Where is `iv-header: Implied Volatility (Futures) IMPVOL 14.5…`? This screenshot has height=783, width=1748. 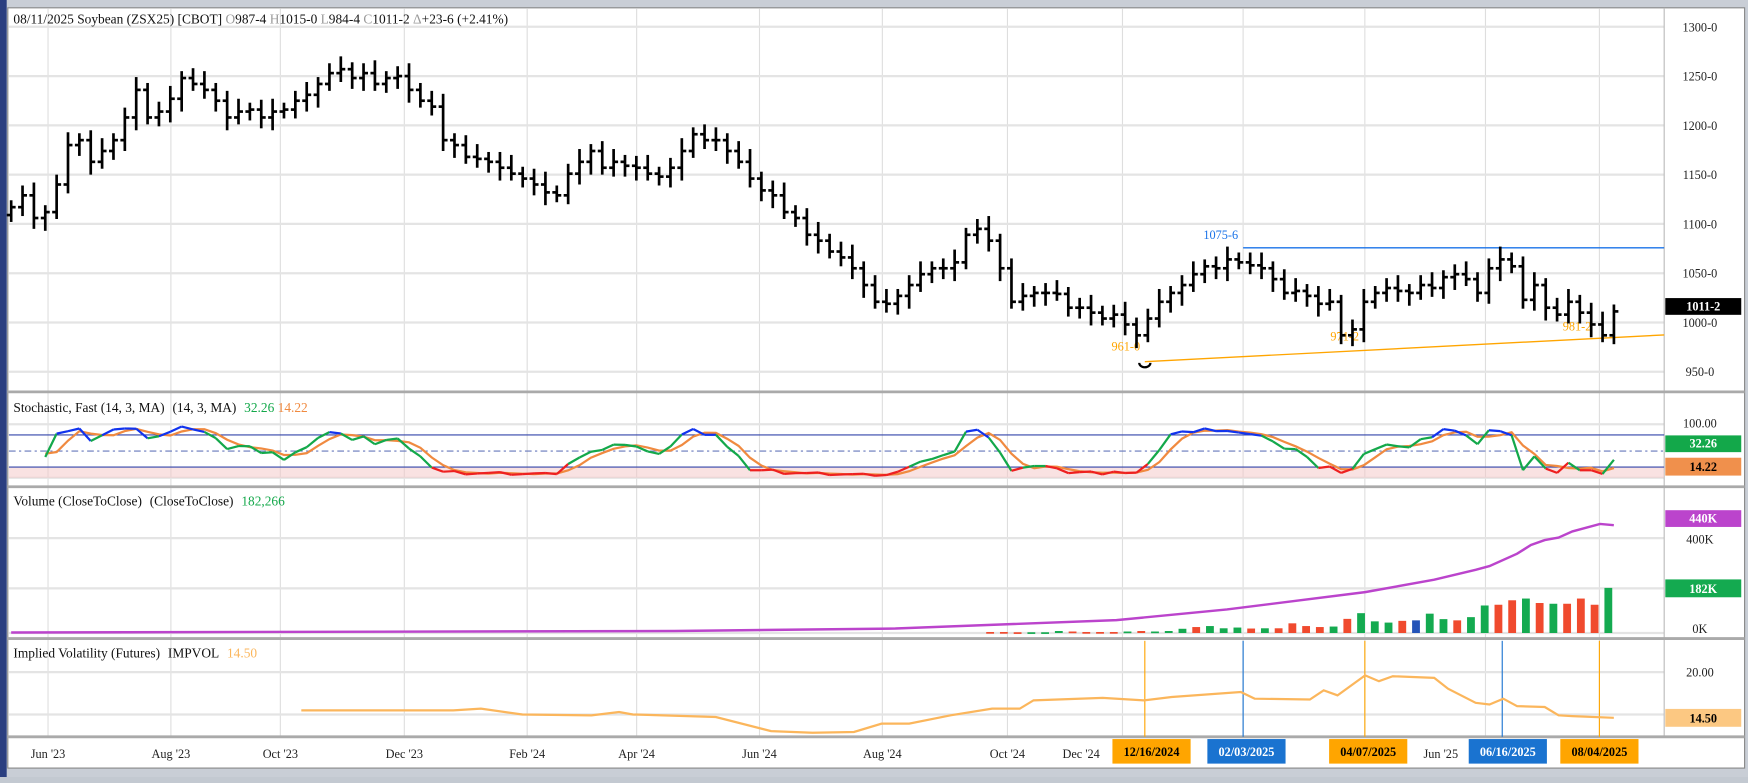 iv-header: Implied Volatility (Futures) IMPVOL 14.5… is located at coordinates (135, 653).